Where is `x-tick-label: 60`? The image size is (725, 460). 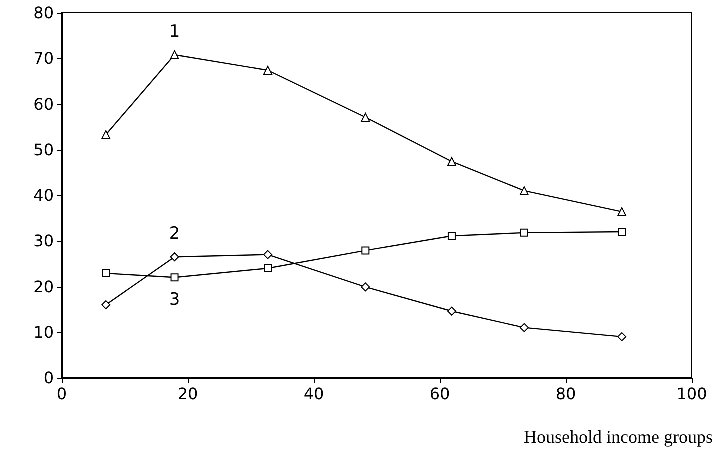
x-tick-label: 60 is located at coordinates (440, 394).